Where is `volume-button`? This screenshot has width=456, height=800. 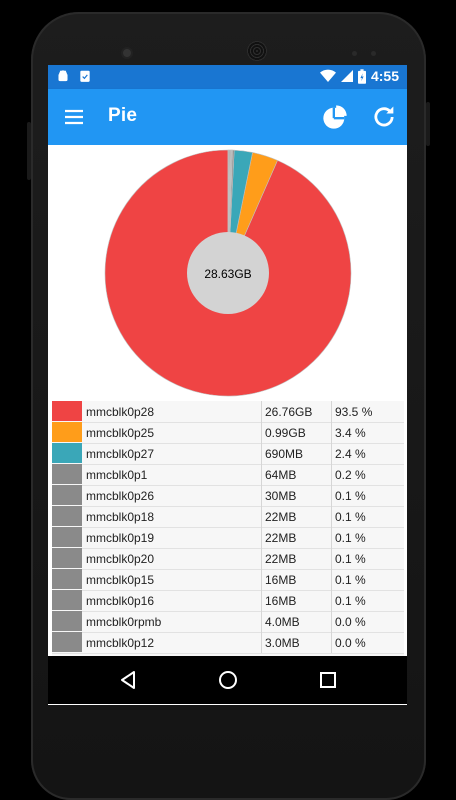 volume-button is located at coordinates (29, 151).